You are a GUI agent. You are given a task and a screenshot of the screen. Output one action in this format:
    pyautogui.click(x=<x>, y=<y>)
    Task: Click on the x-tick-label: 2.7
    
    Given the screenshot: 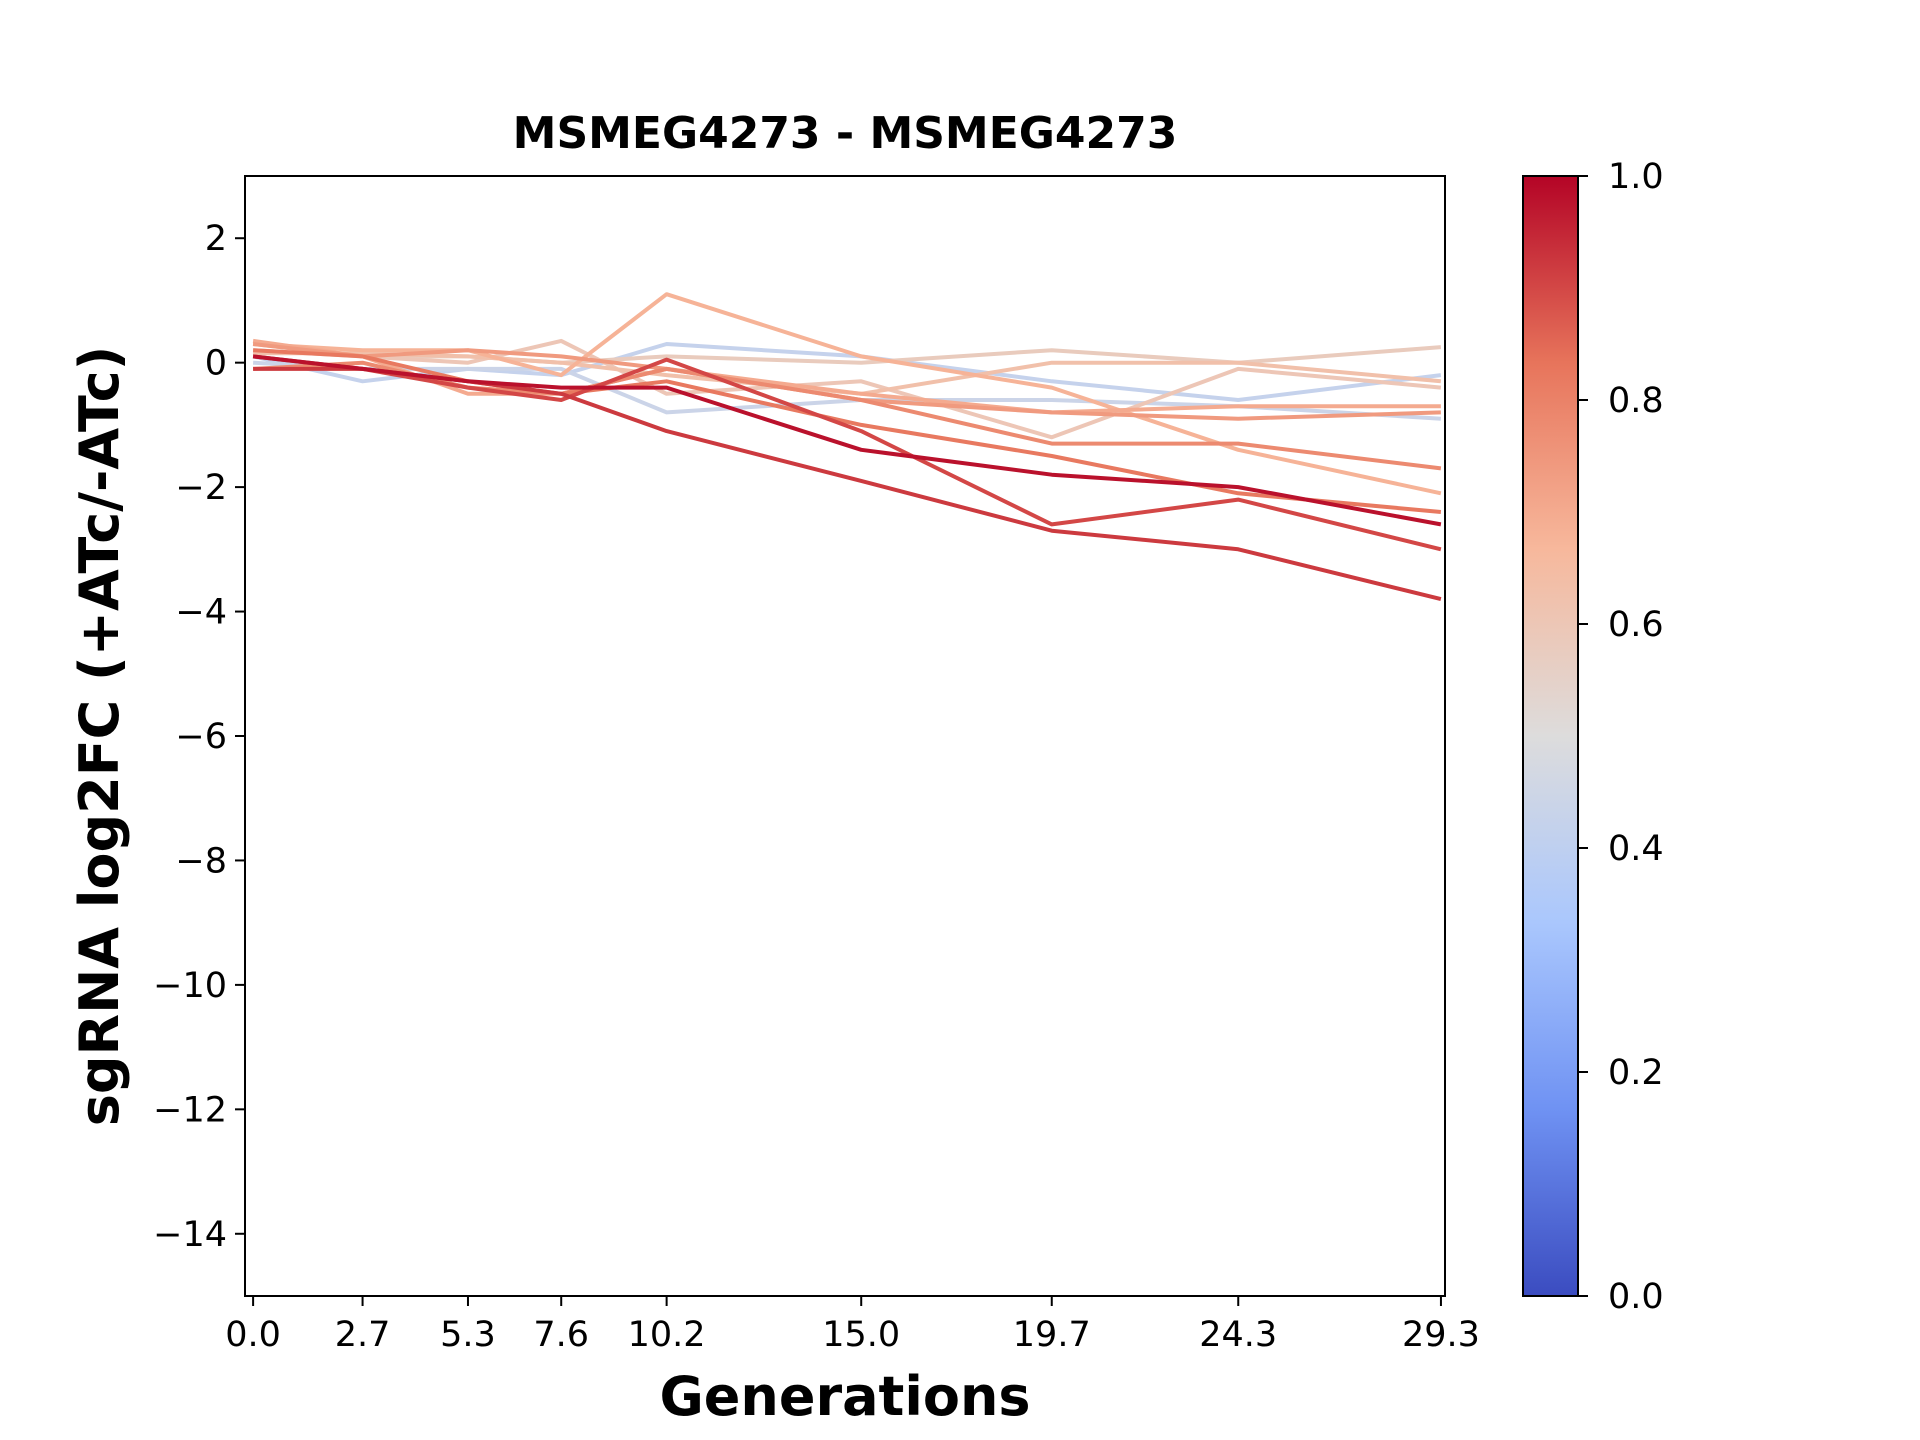 What is the action you would take?
    pyautogui.click(x=363, y=1335)
    